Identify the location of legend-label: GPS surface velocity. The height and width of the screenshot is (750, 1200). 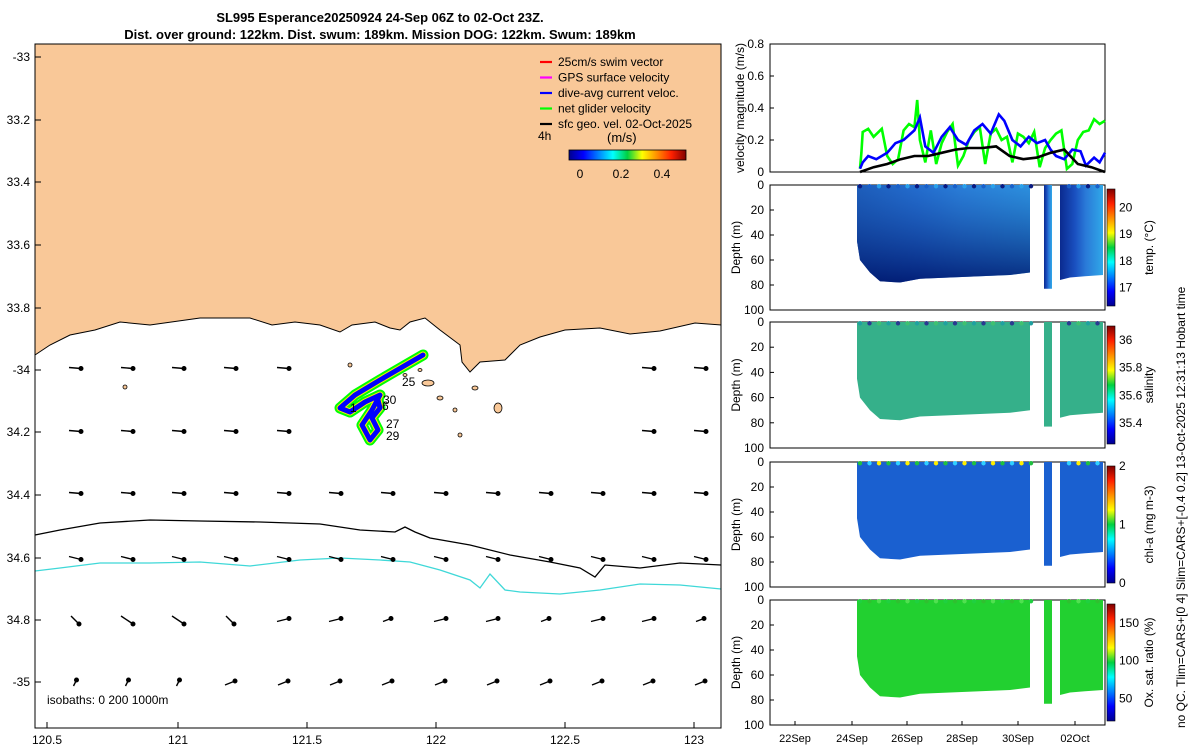
(613, 78).